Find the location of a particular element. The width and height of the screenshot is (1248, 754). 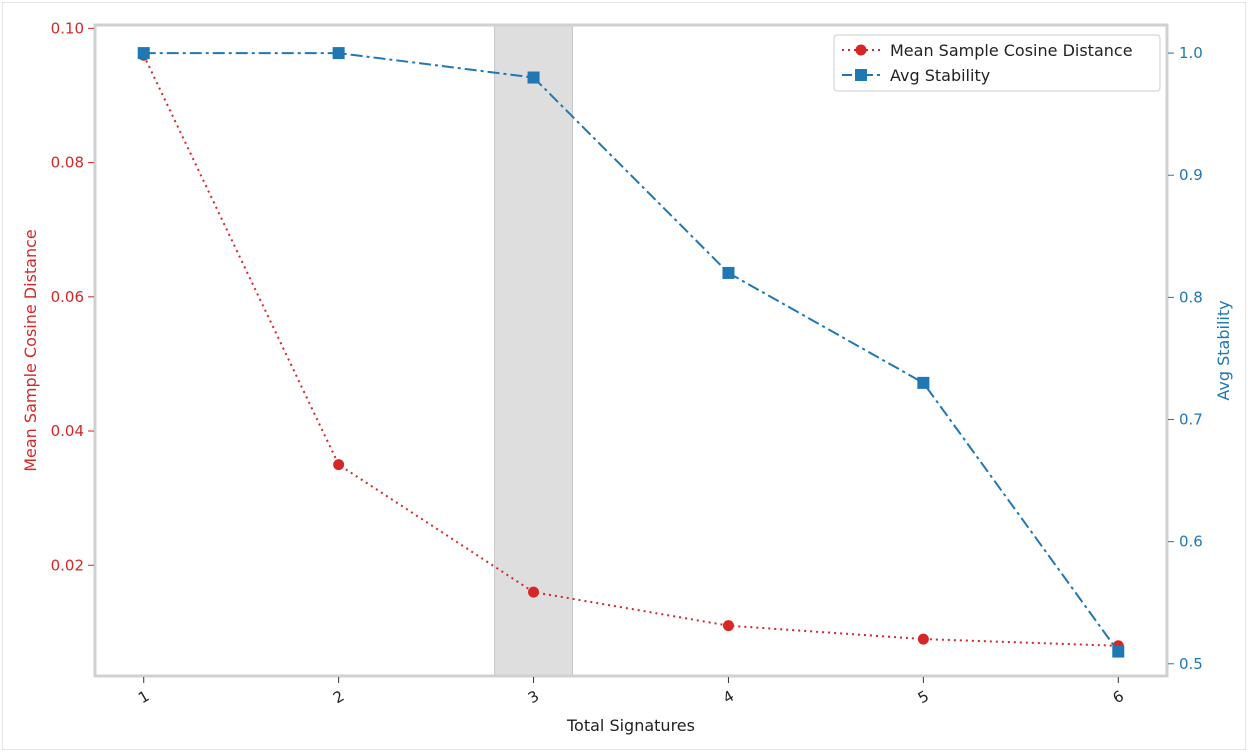

legend-box is located at coordinates (997, 63).